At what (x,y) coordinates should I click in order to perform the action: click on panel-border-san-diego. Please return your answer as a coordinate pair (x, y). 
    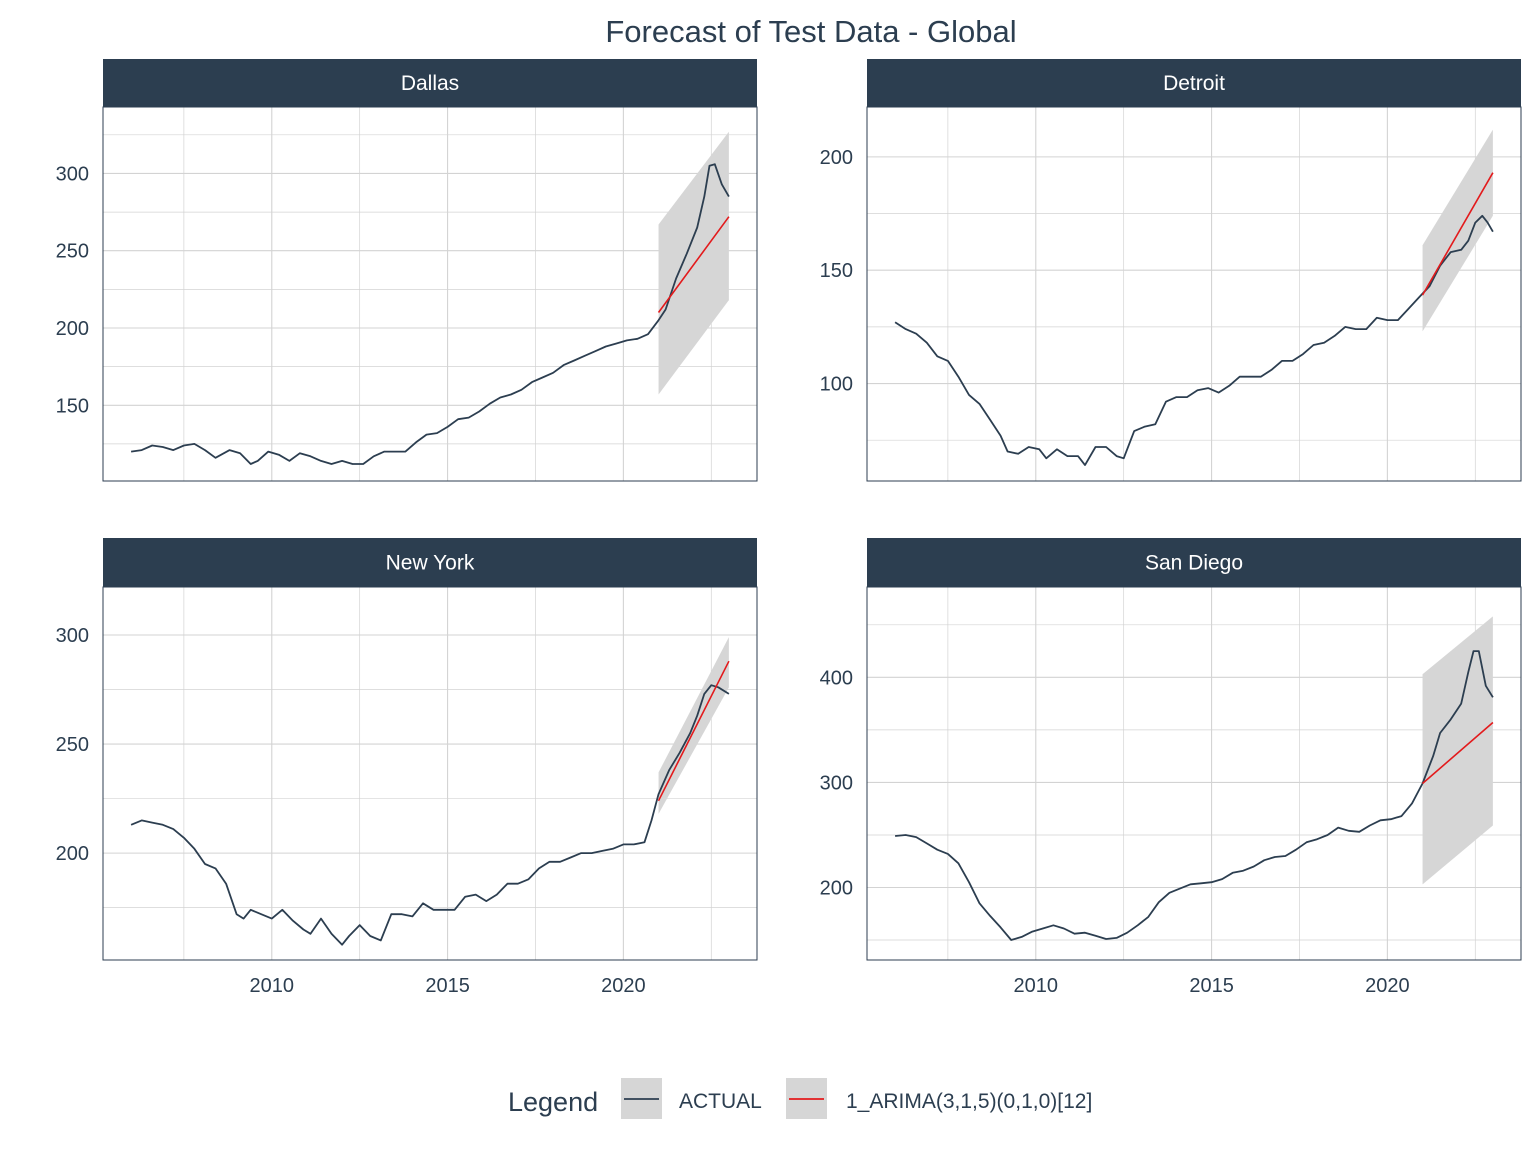
    Looking at the image, I should click on (1194, 773).